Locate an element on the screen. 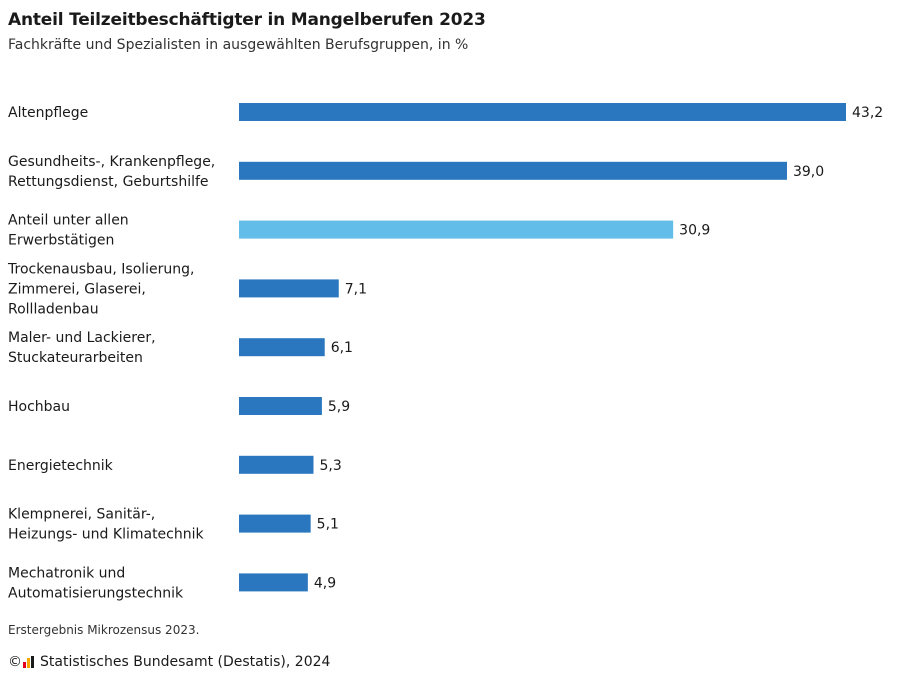 This screenshot has width=900, height=690. category-label-line: Altenpflege is located at coordinates (48, 113).